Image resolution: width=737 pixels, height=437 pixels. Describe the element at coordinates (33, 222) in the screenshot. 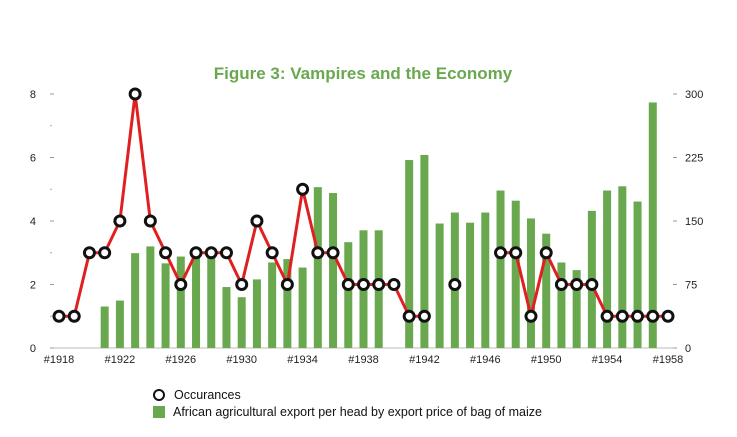

I see `left-axis-tick-label: 4` at that location.